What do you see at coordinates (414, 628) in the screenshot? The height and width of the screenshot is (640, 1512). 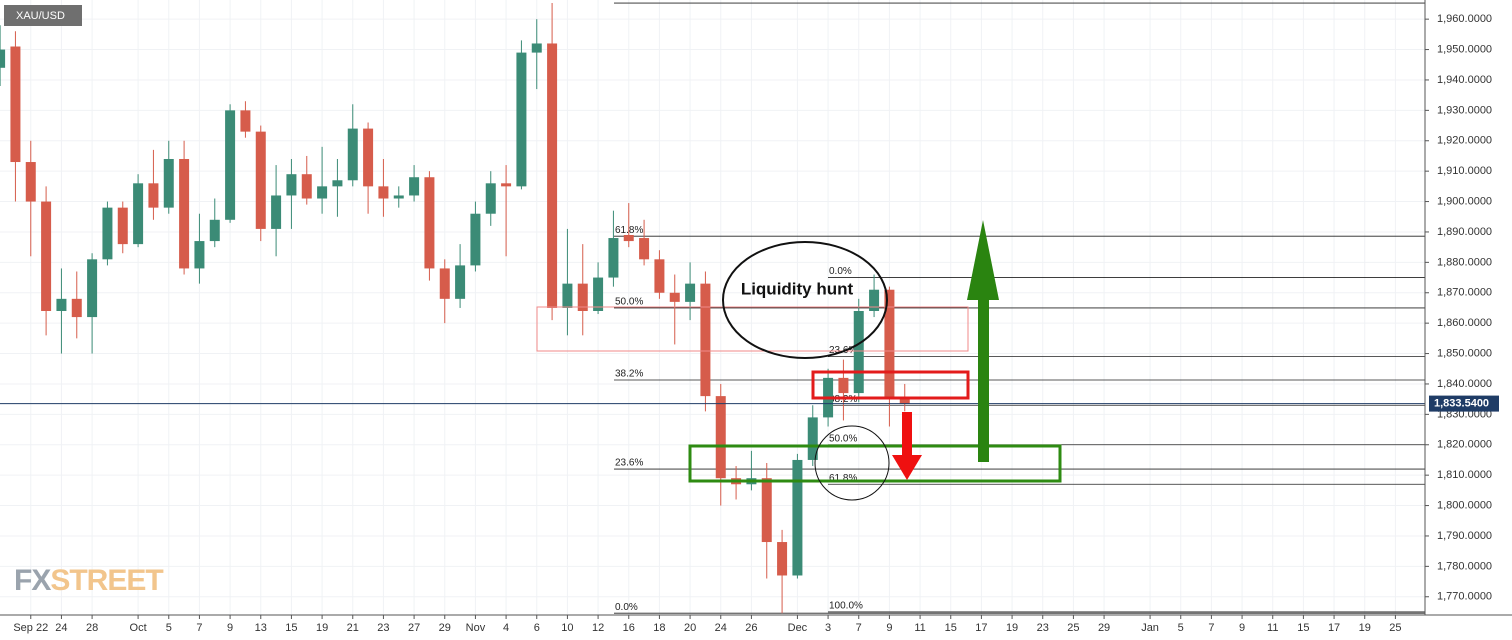 I see `x-tick-label: 27` at bounding box center [414, 628].